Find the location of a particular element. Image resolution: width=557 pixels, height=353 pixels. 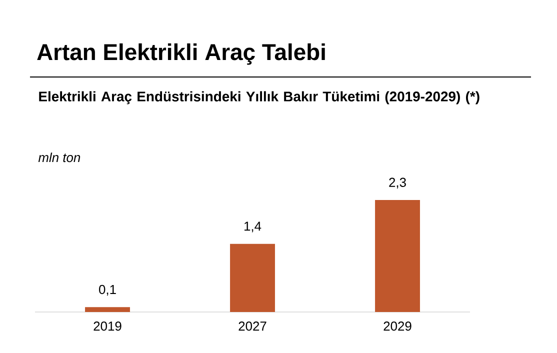

x-tick-label: 2029 is located at coordinates (398, 326).